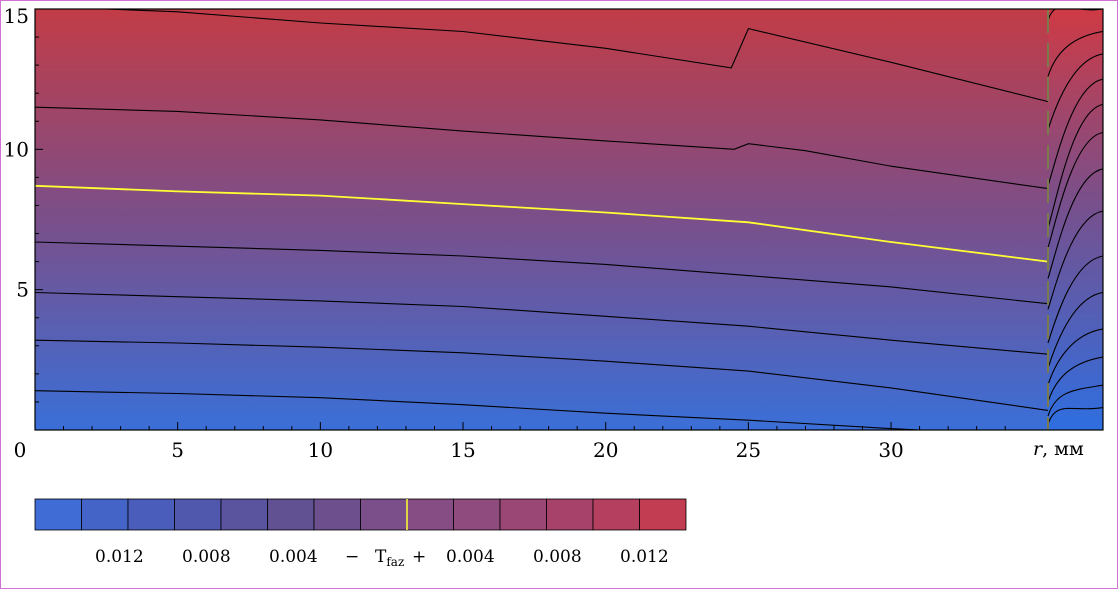 The height and width of the screenshot is (589, 1118). I want to click on boundary-contour-fan, so click(1075, 217).